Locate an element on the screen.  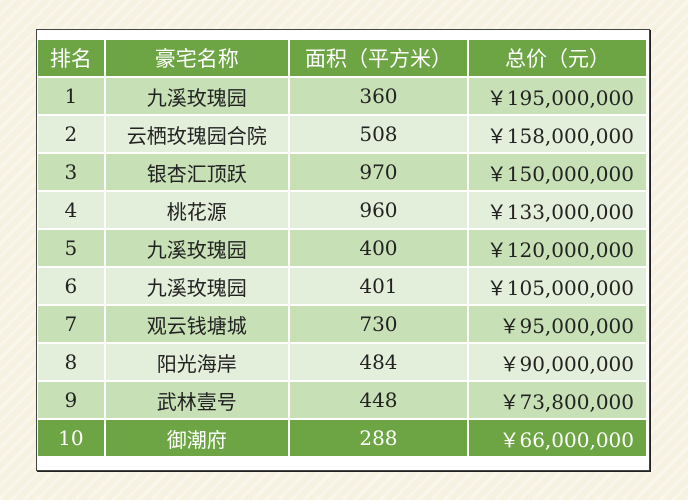
table-row: 6 九溪玫瑰园 401 ￥105,000,000 is located at coordinates (342, 286).